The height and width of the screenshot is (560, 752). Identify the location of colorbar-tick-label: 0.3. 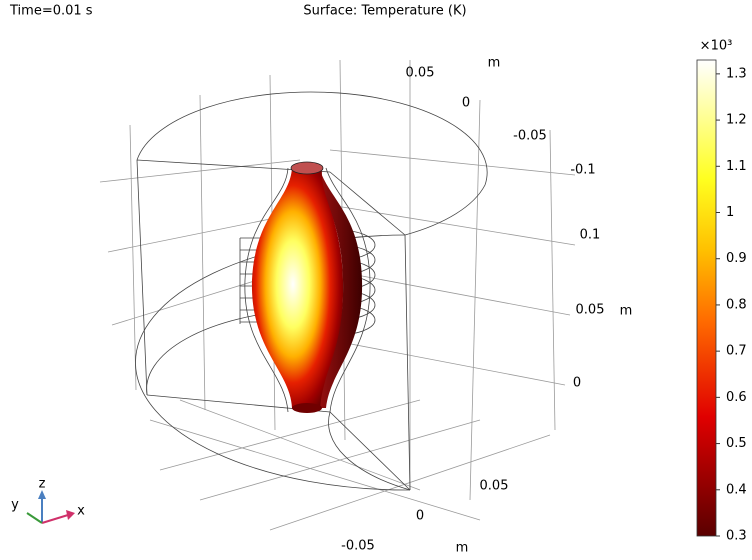
(736, 536).